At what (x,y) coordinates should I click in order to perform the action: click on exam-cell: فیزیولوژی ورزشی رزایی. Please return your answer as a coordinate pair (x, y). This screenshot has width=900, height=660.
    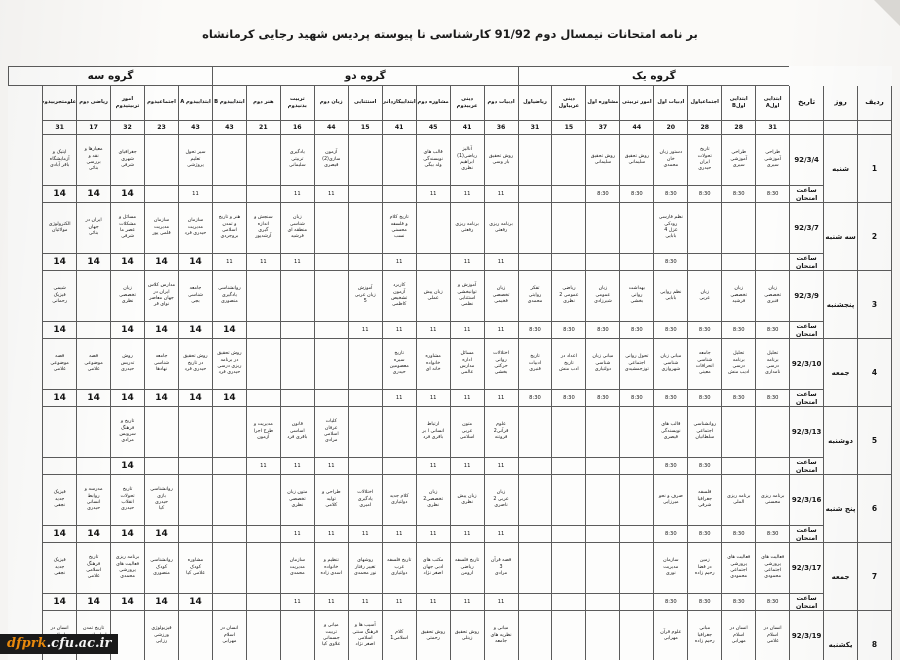
    Looking at the image, I should click on (161, 635).